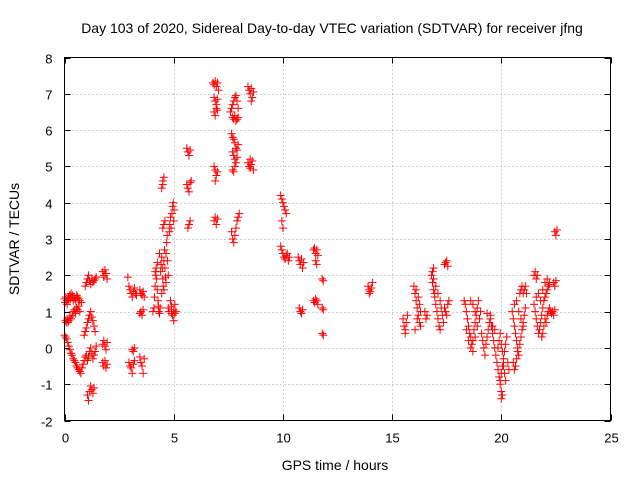  Describe the element at coordinates (48, 167) in the screenshot. I see `y-tick-label: 5` at that location.